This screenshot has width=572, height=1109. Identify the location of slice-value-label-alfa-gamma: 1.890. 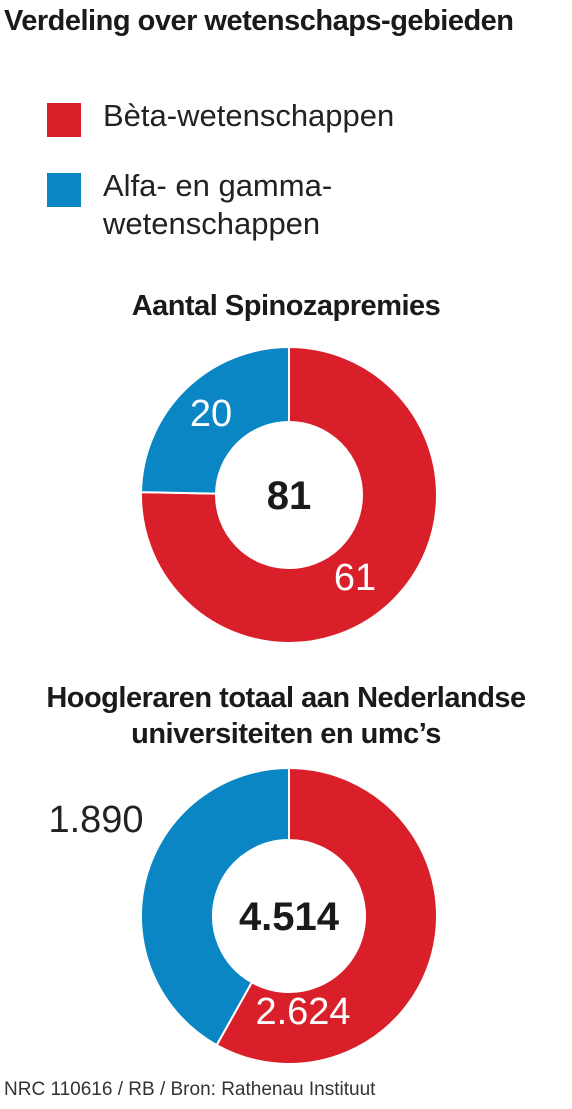
(95, 820).